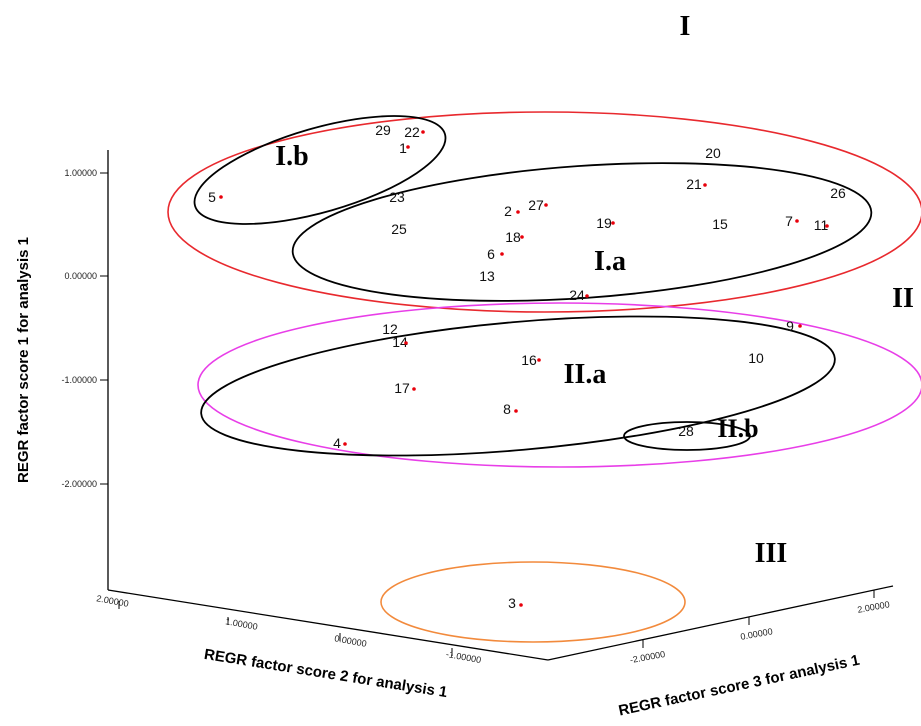  Describe the element at coordinates (713, 153) in the screenshot. I see `point-label-20: 20` at that location.